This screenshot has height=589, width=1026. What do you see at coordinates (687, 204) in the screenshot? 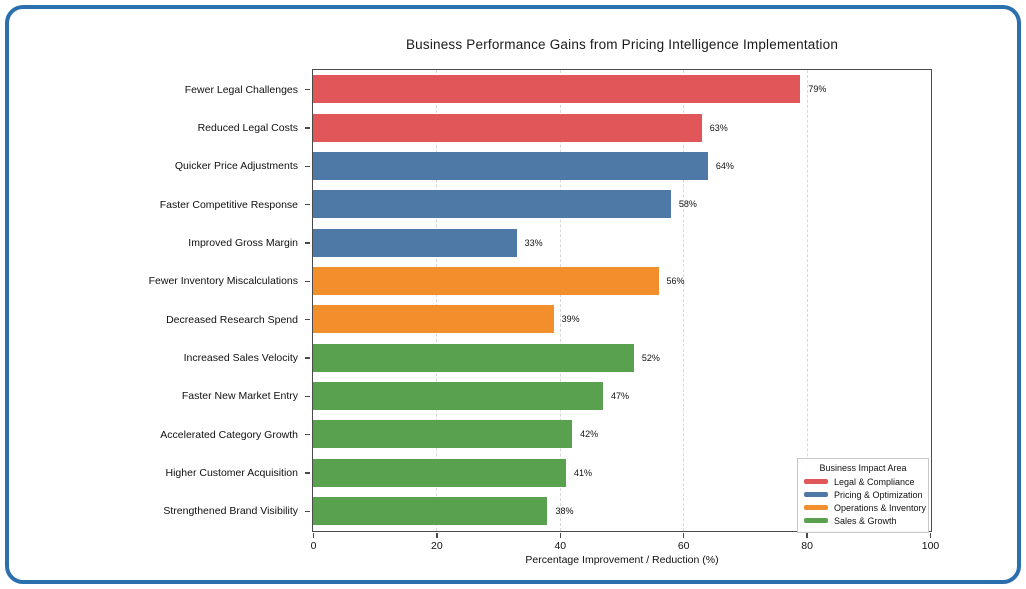
I see `bar-value-label: 58%` at bounding box center [687, 204].